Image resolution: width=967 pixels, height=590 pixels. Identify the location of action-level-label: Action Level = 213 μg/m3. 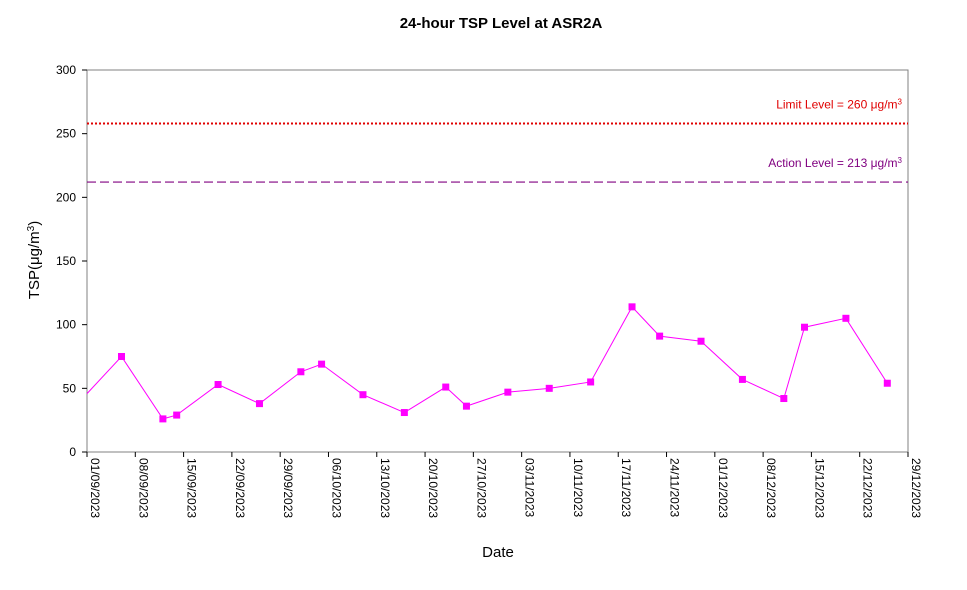
(835, 163).